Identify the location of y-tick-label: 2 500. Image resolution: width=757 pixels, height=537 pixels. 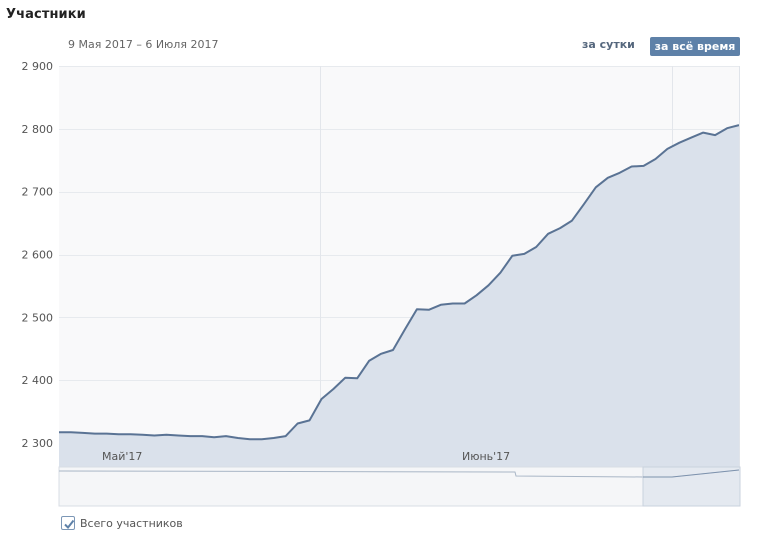
(38, 317).